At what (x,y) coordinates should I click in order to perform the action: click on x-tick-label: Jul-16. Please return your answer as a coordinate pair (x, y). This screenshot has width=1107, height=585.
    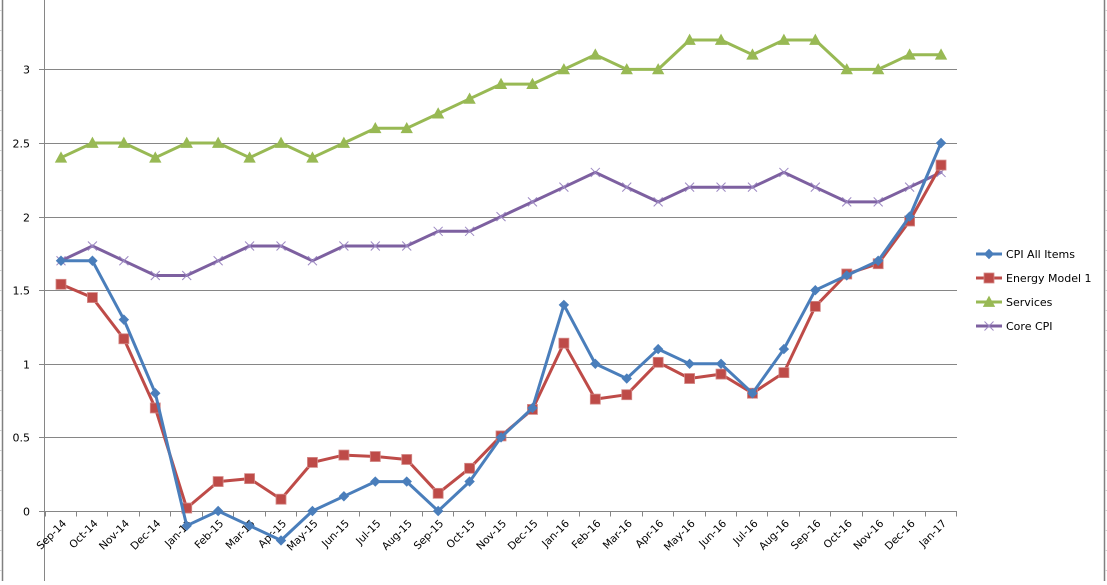
    Looking at the image, I should click on (745, 532).